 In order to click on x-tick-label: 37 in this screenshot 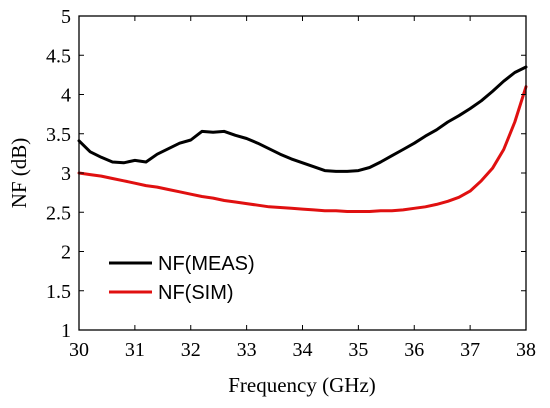, I will do `click(470, 350)`.